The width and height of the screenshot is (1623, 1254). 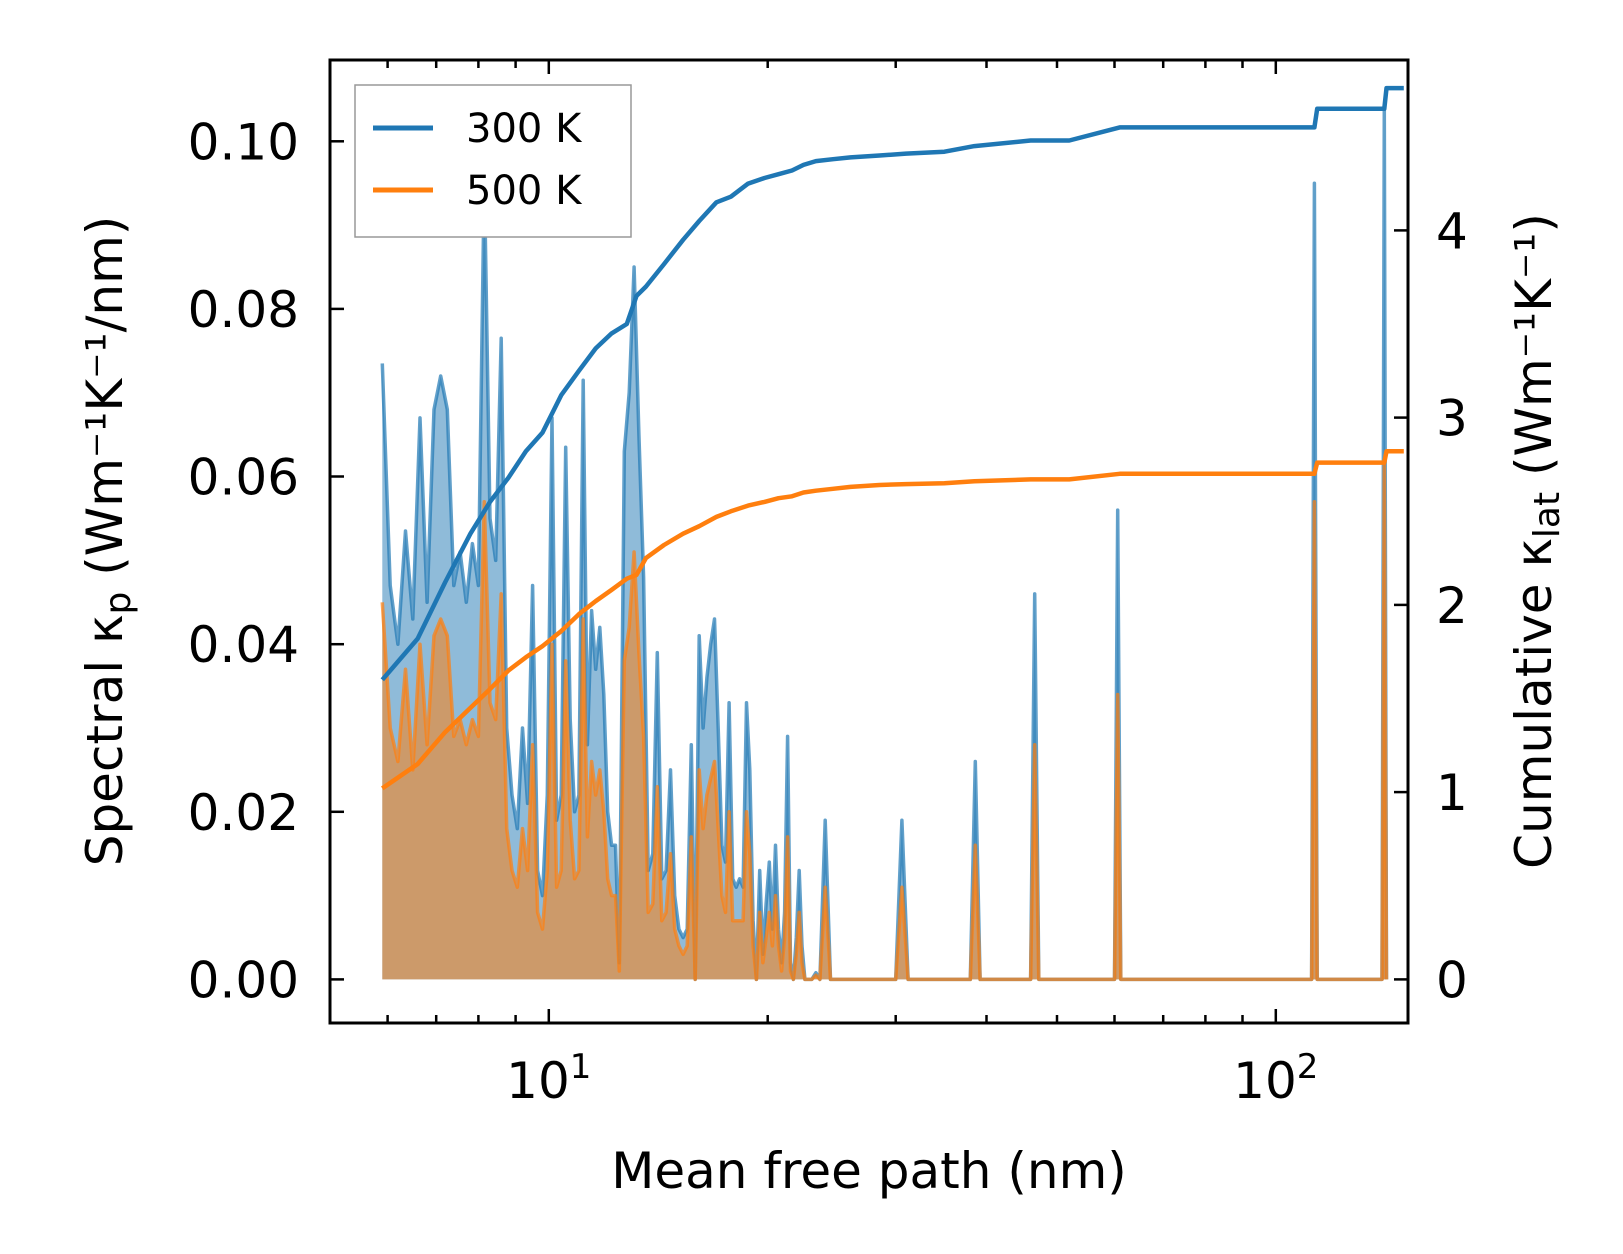 What do you see at coordinates (105, 404) in the screenshot?
I see `left-y-label-units: (Wm⁻¹K⁻¹/nm)` at bounding box center [105, 404].